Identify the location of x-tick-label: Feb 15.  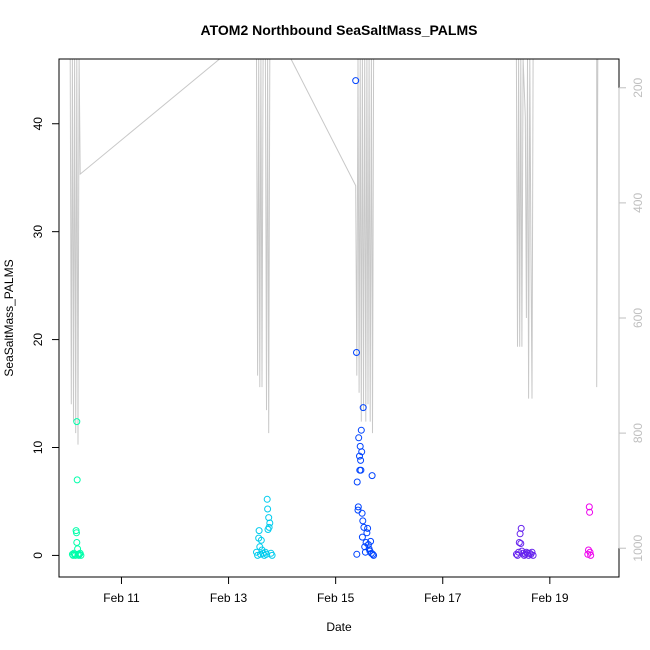
(336, 598).